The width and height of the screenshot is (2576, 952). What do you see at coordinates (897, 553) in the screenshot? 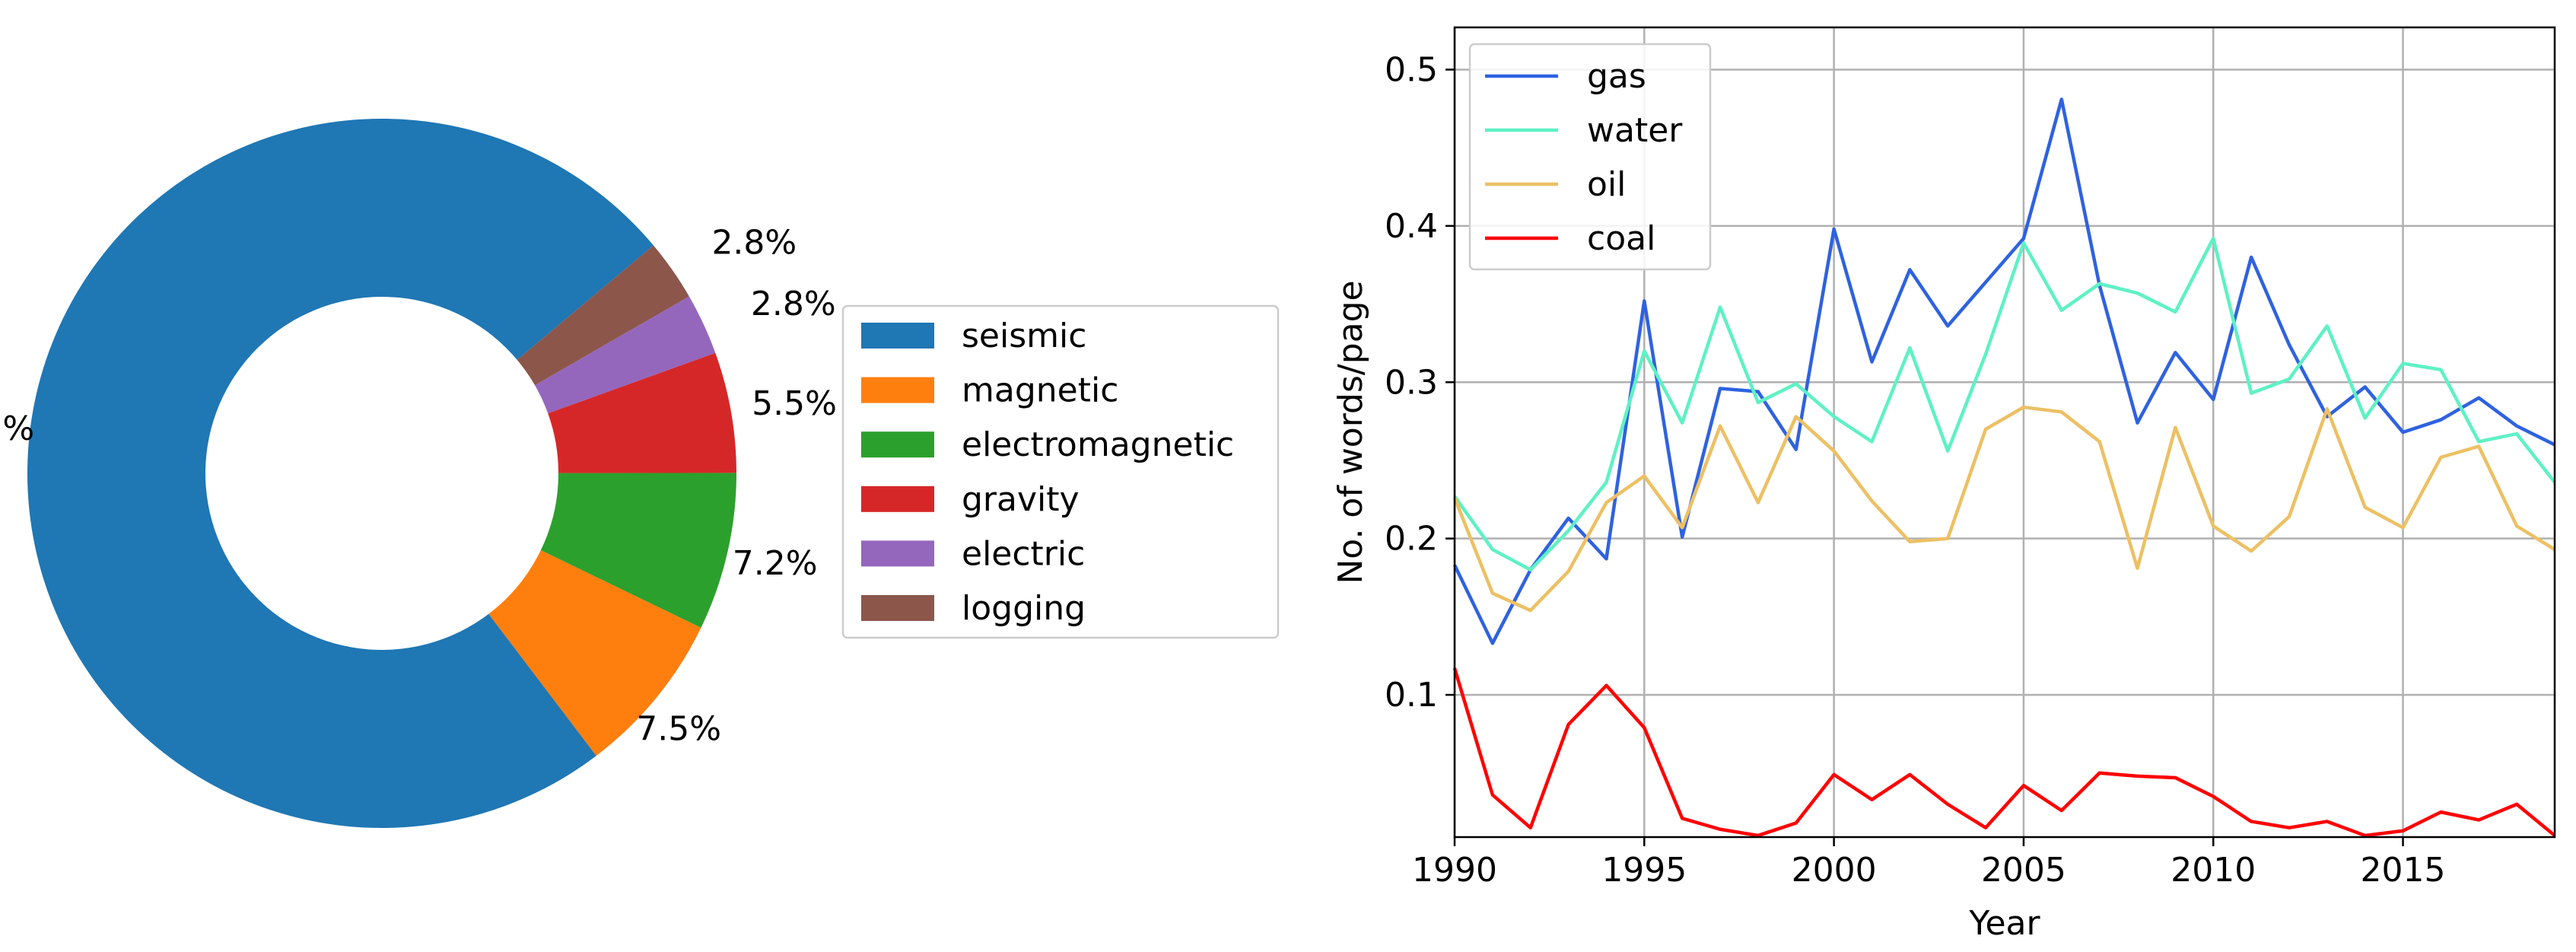
I see `legend-swatch-electric` at bounding box center [897, 553].